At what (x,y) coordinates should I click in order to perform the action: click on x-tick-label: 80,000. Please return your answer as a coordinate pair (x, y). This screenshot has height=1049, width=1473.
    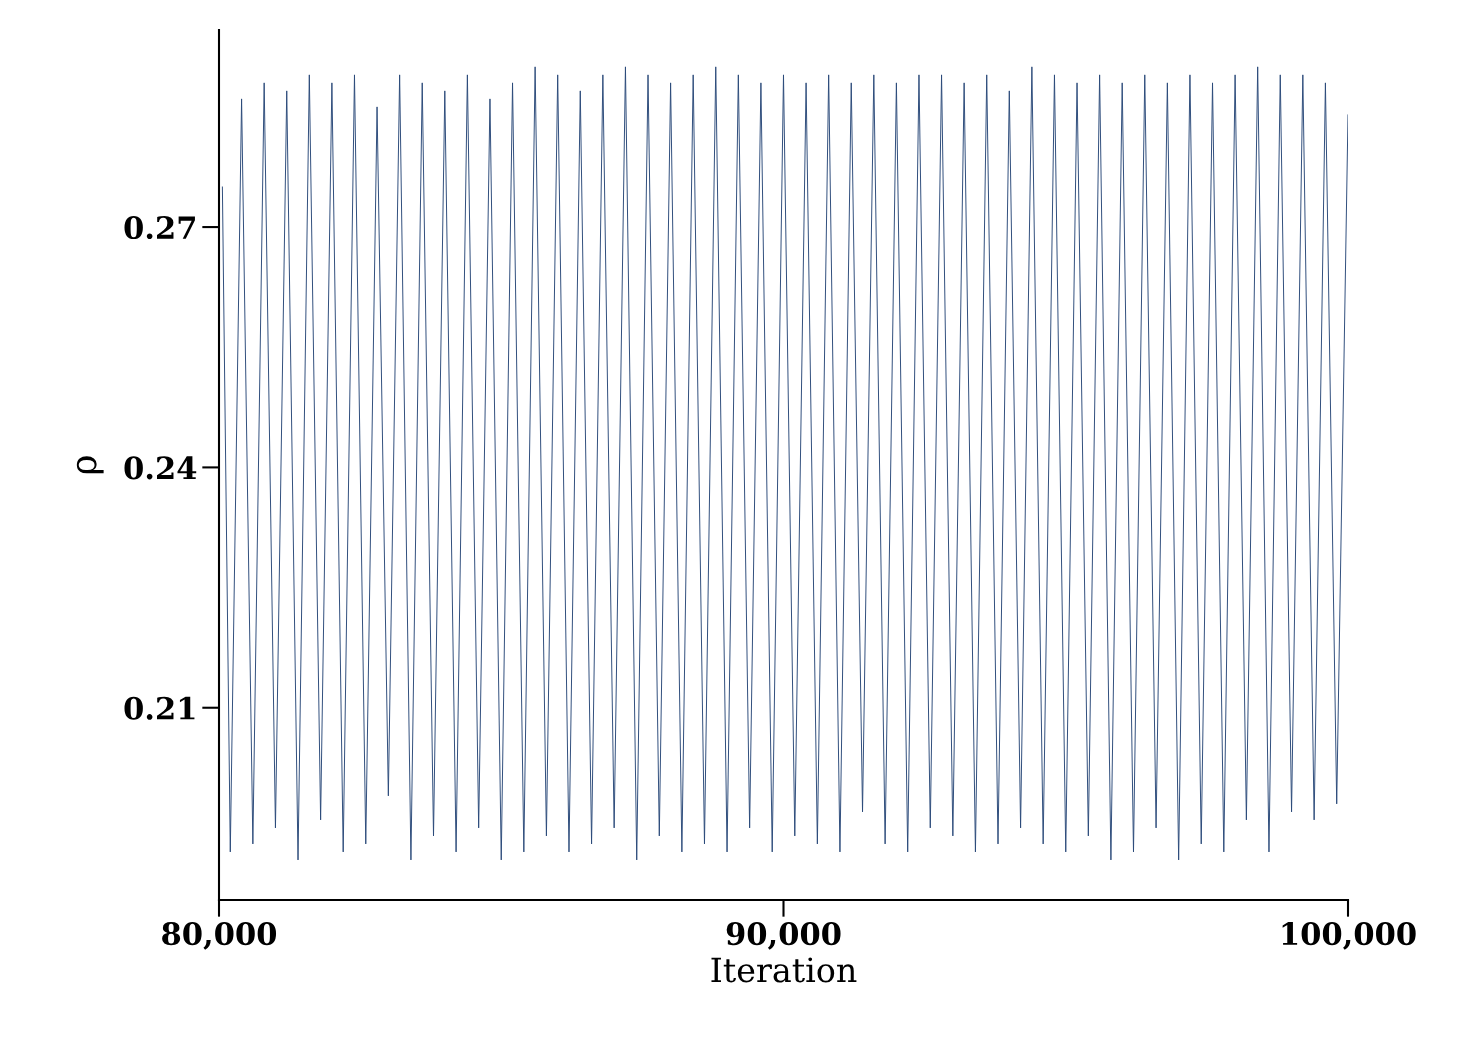
    Looking at the image, I should click on (219, 936).